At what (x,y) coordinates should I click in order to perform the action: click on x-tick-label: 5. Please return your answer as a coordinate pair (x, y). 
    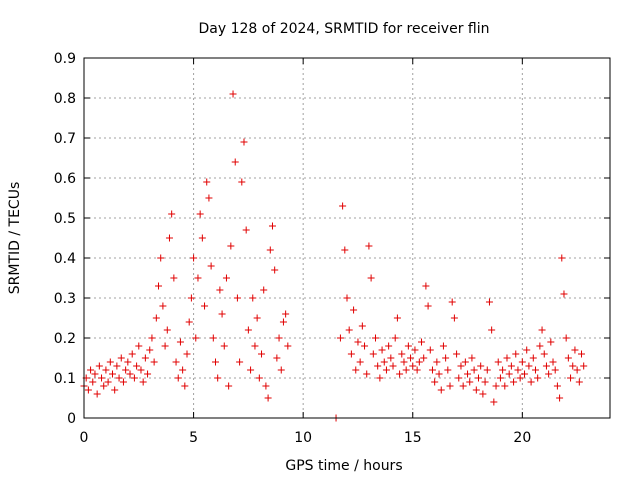
    Looking at the image, I should click on (193, 438).